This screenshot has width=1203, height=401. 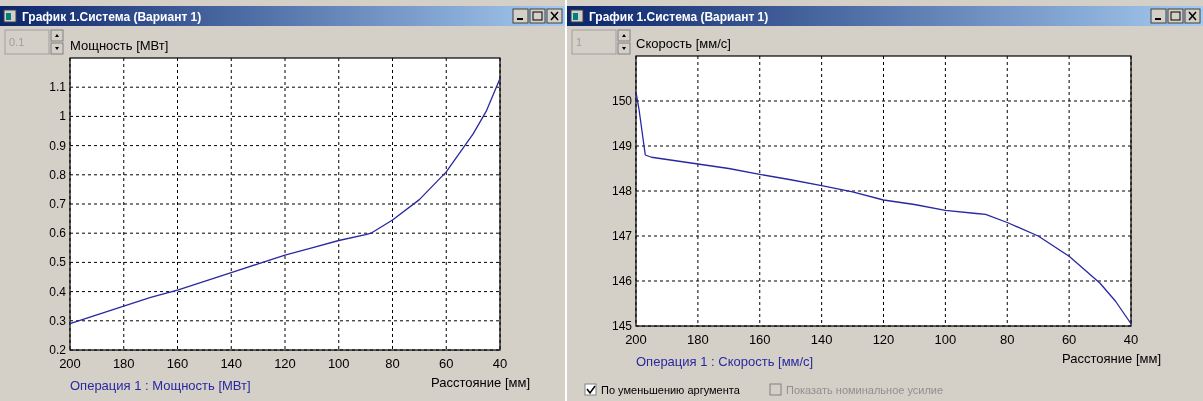 I want to click on y-tick-label: 0.2, so click(x=58, y=350).